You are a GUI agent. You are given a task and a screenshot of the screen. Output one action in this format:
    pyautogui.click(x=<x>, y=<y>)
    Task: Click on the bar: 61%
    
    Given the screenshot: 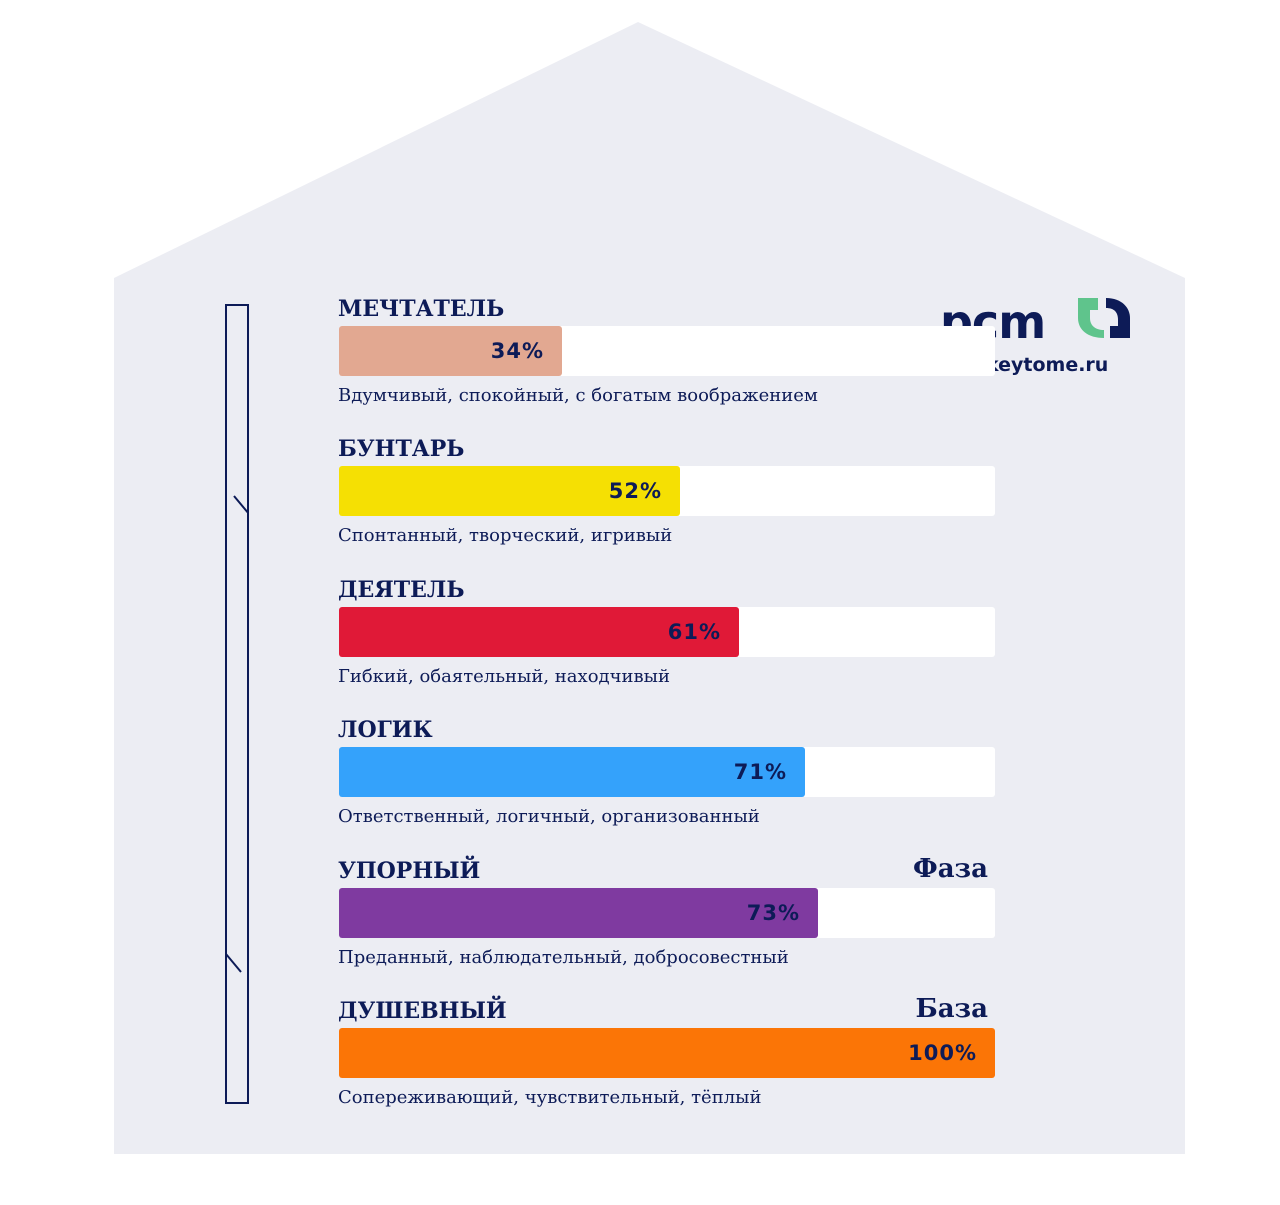 What is the action you would take?
    pyautogui.click(x=539, y=631)
    